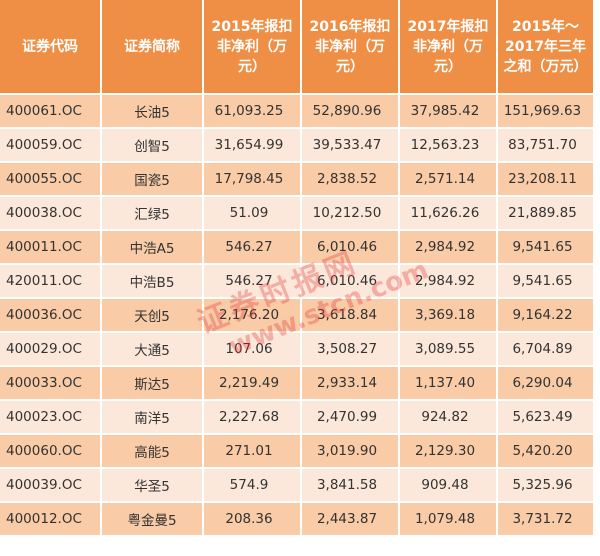  I want to click on cell-name: 华圣5, so click(152, 485).